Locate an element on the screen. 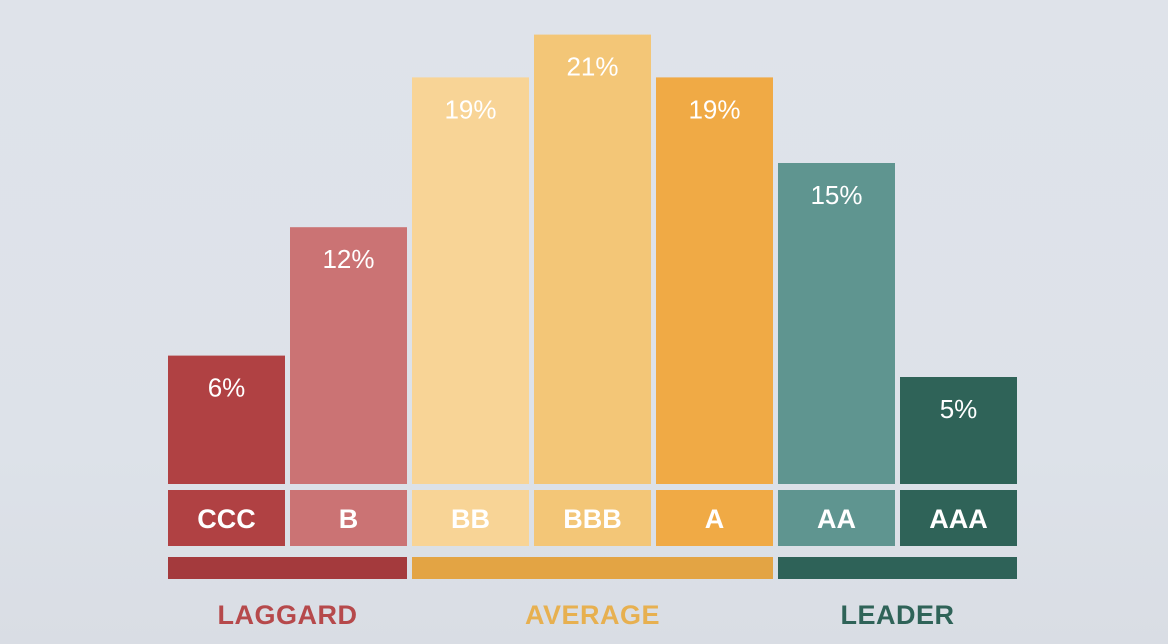 The width and height of the screenshot is (1168, 644). category-label-ccc: CCC is located at coordinates (226, 519).